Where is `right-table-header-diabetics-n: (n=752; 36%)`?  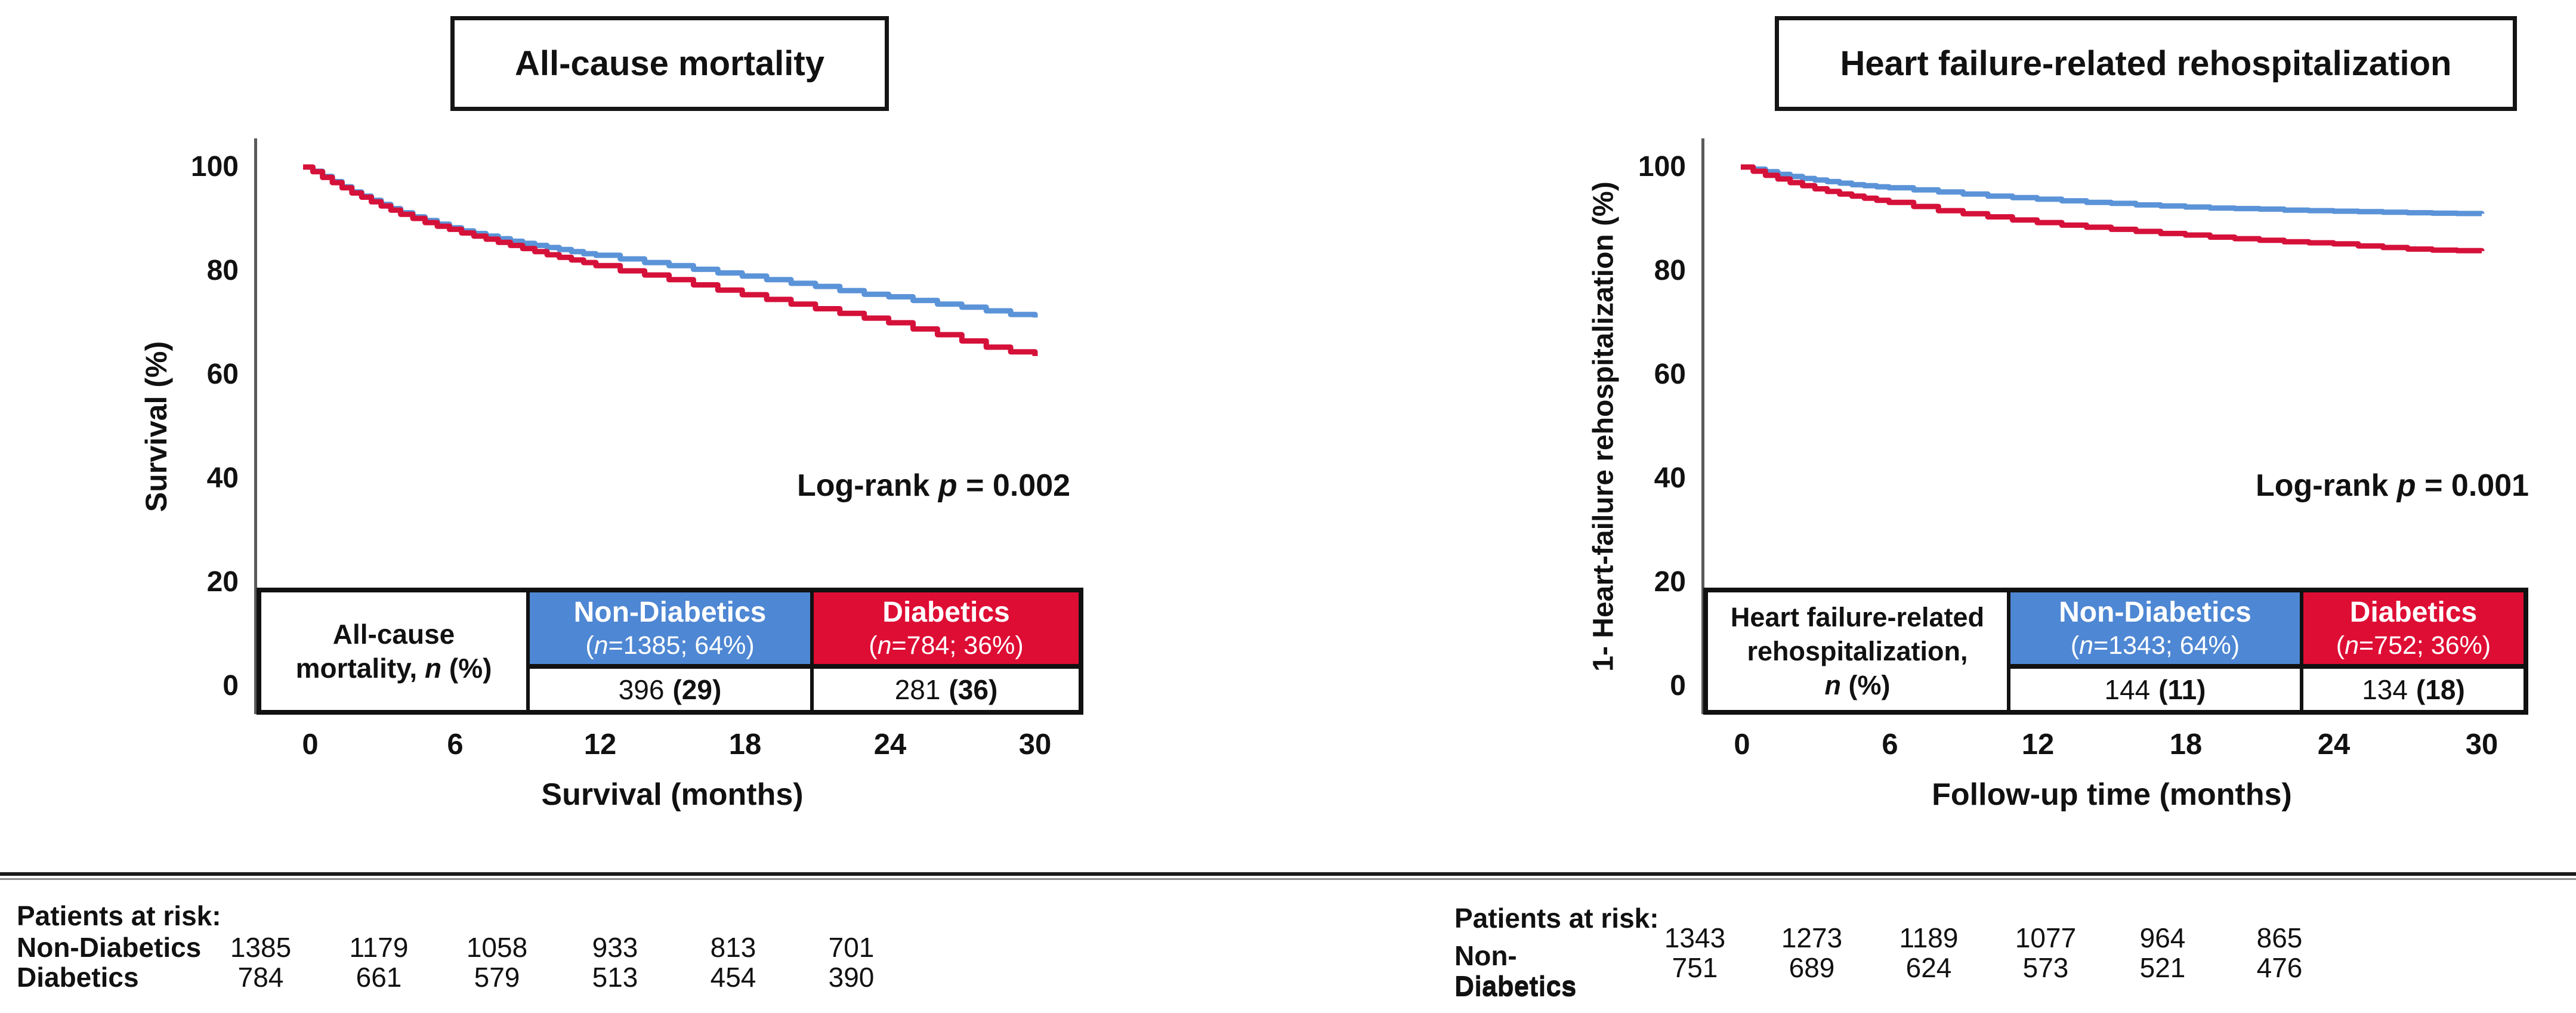 right-table-header-diabetics-n: (n=752; 36%) is located at coordinates (2413, 645).